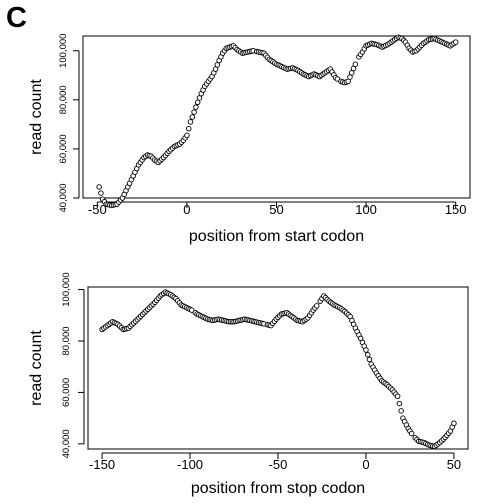  I want to click on x-tick-label: -150, so click(102, 464).